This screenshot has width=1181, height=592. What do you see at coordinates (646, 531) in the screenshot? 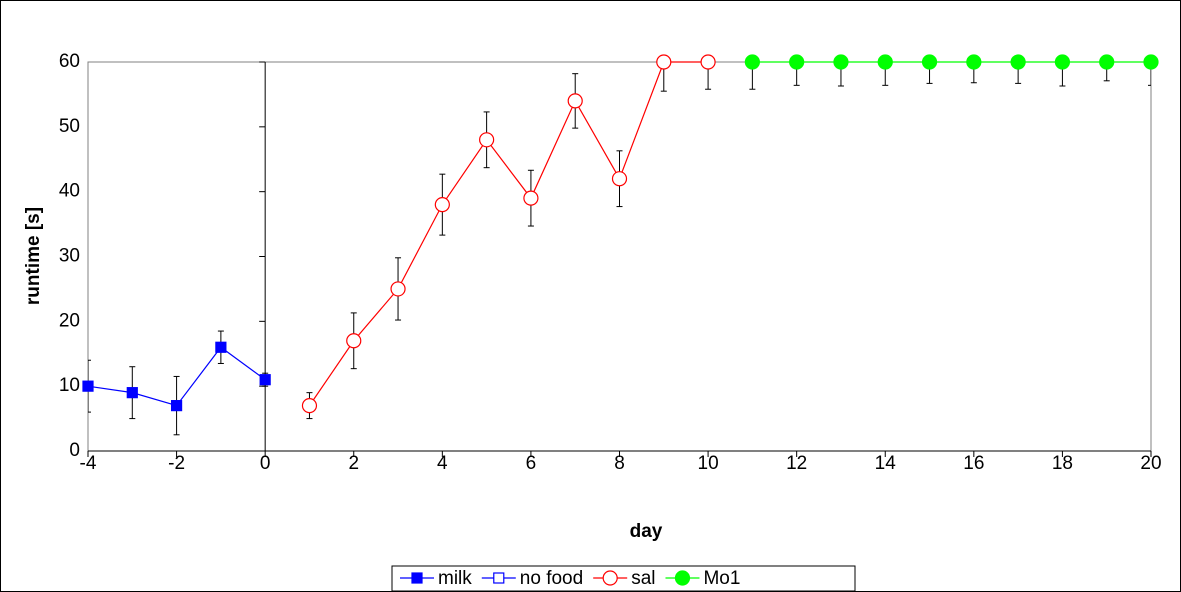
I see `x-axis-label: day` at bounding box center [646, 531].